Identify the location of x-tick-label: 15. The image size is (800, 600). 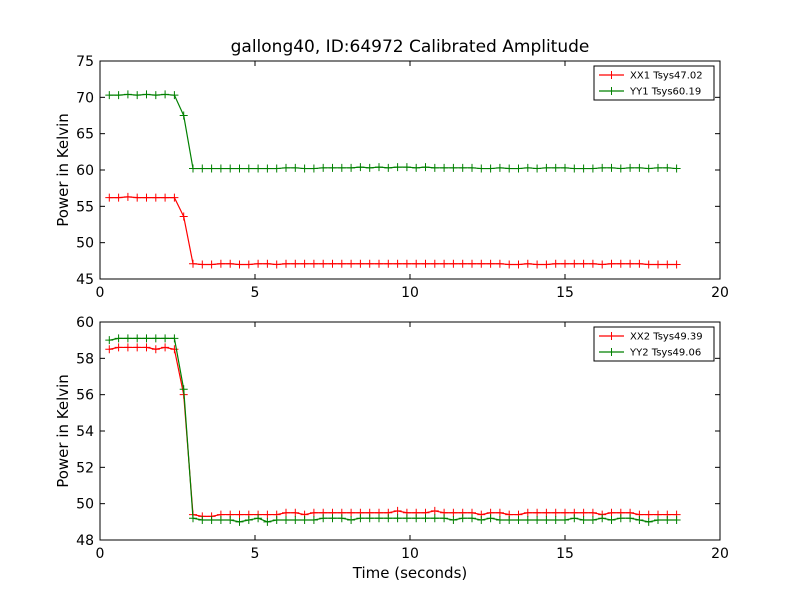
(565, 554).